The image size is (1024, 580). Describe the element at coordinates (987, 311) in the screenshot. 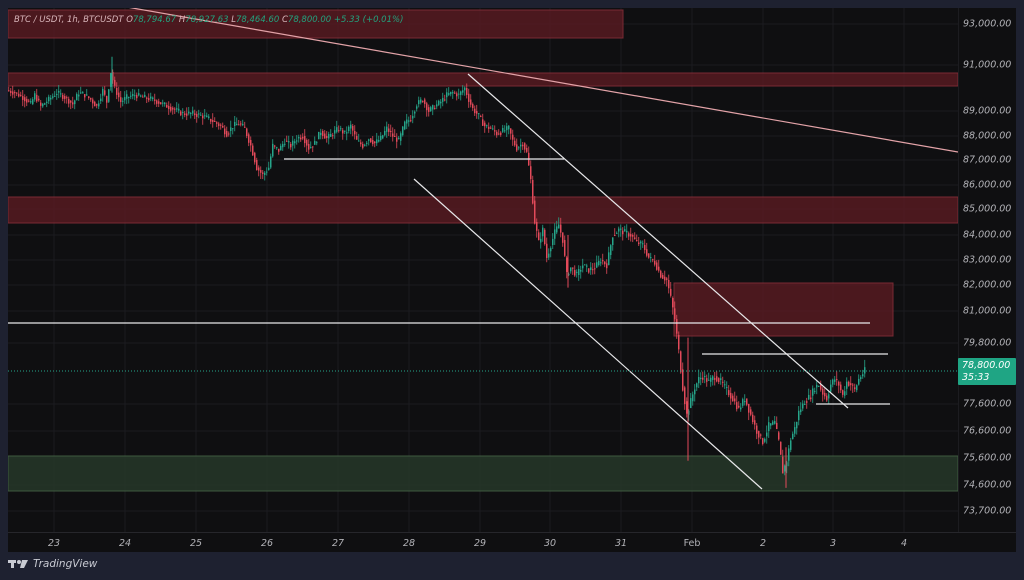

I see `price-tick-label: 81,000.00` at that location.